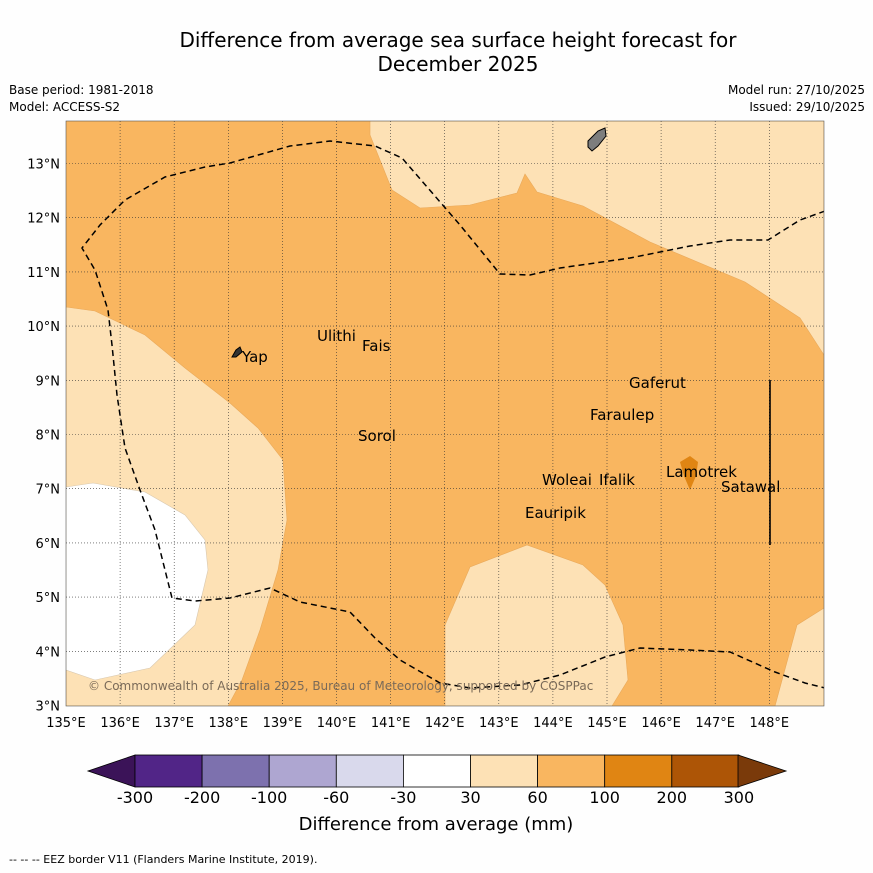 The width and height of the screenshot is (873, 873). Describe the element at coordinates (701, 472) in the screenshot. I see `place-lamotrek: Lamotrek` at that location.